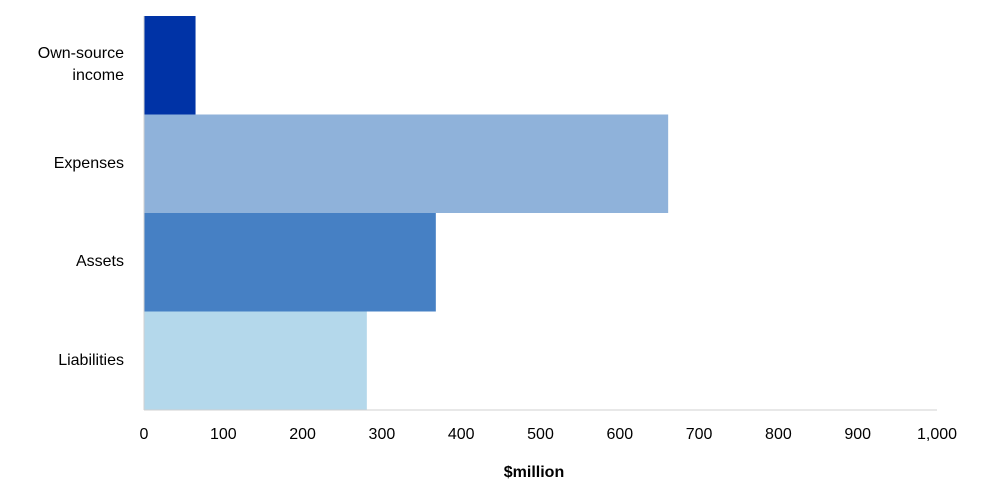 Image resolution: width=985 pixels, height=500 pixels. I want to click on x-tick-label: 800, so click(778, 434).